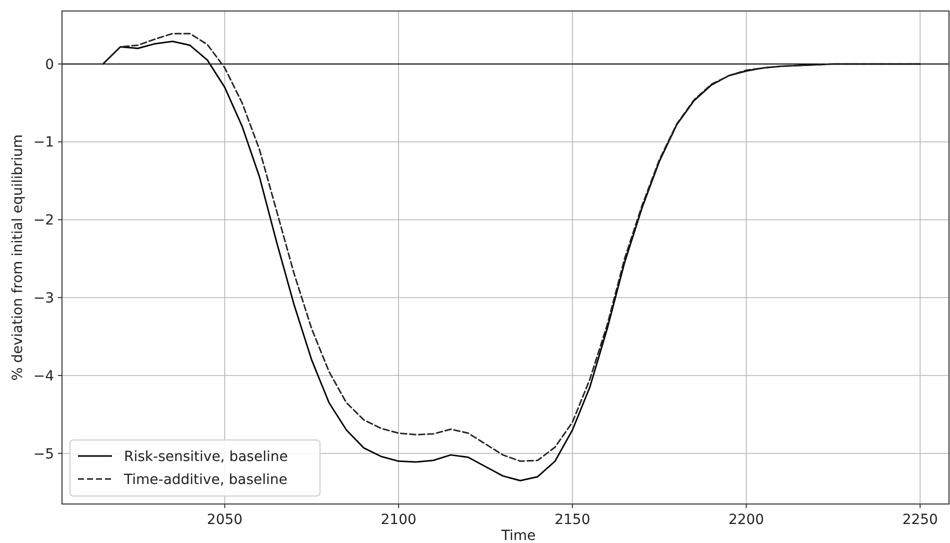 The height and width of the screenshot is (543, 950). I want to click on x-tick-label: 2050, so click(224, 520).